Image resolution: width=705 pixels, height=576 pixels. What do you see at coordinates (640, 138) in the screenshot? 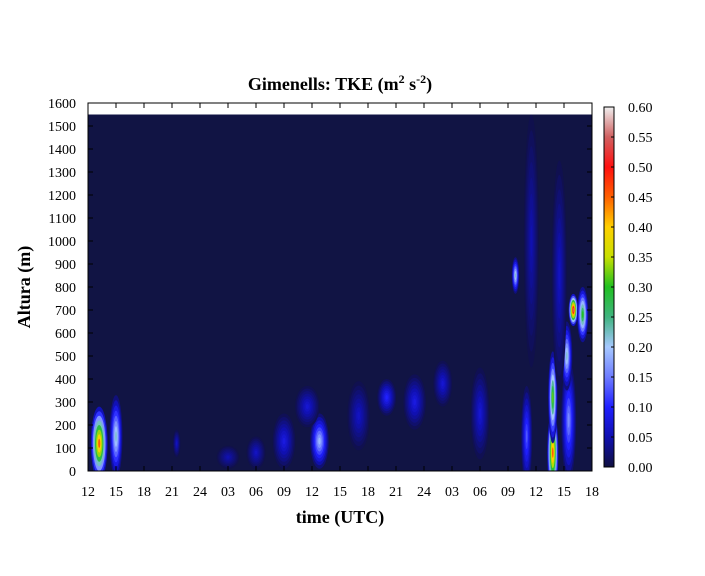
I see `colorbar-tick-label: 0.55` at bounding box center [640, 138].